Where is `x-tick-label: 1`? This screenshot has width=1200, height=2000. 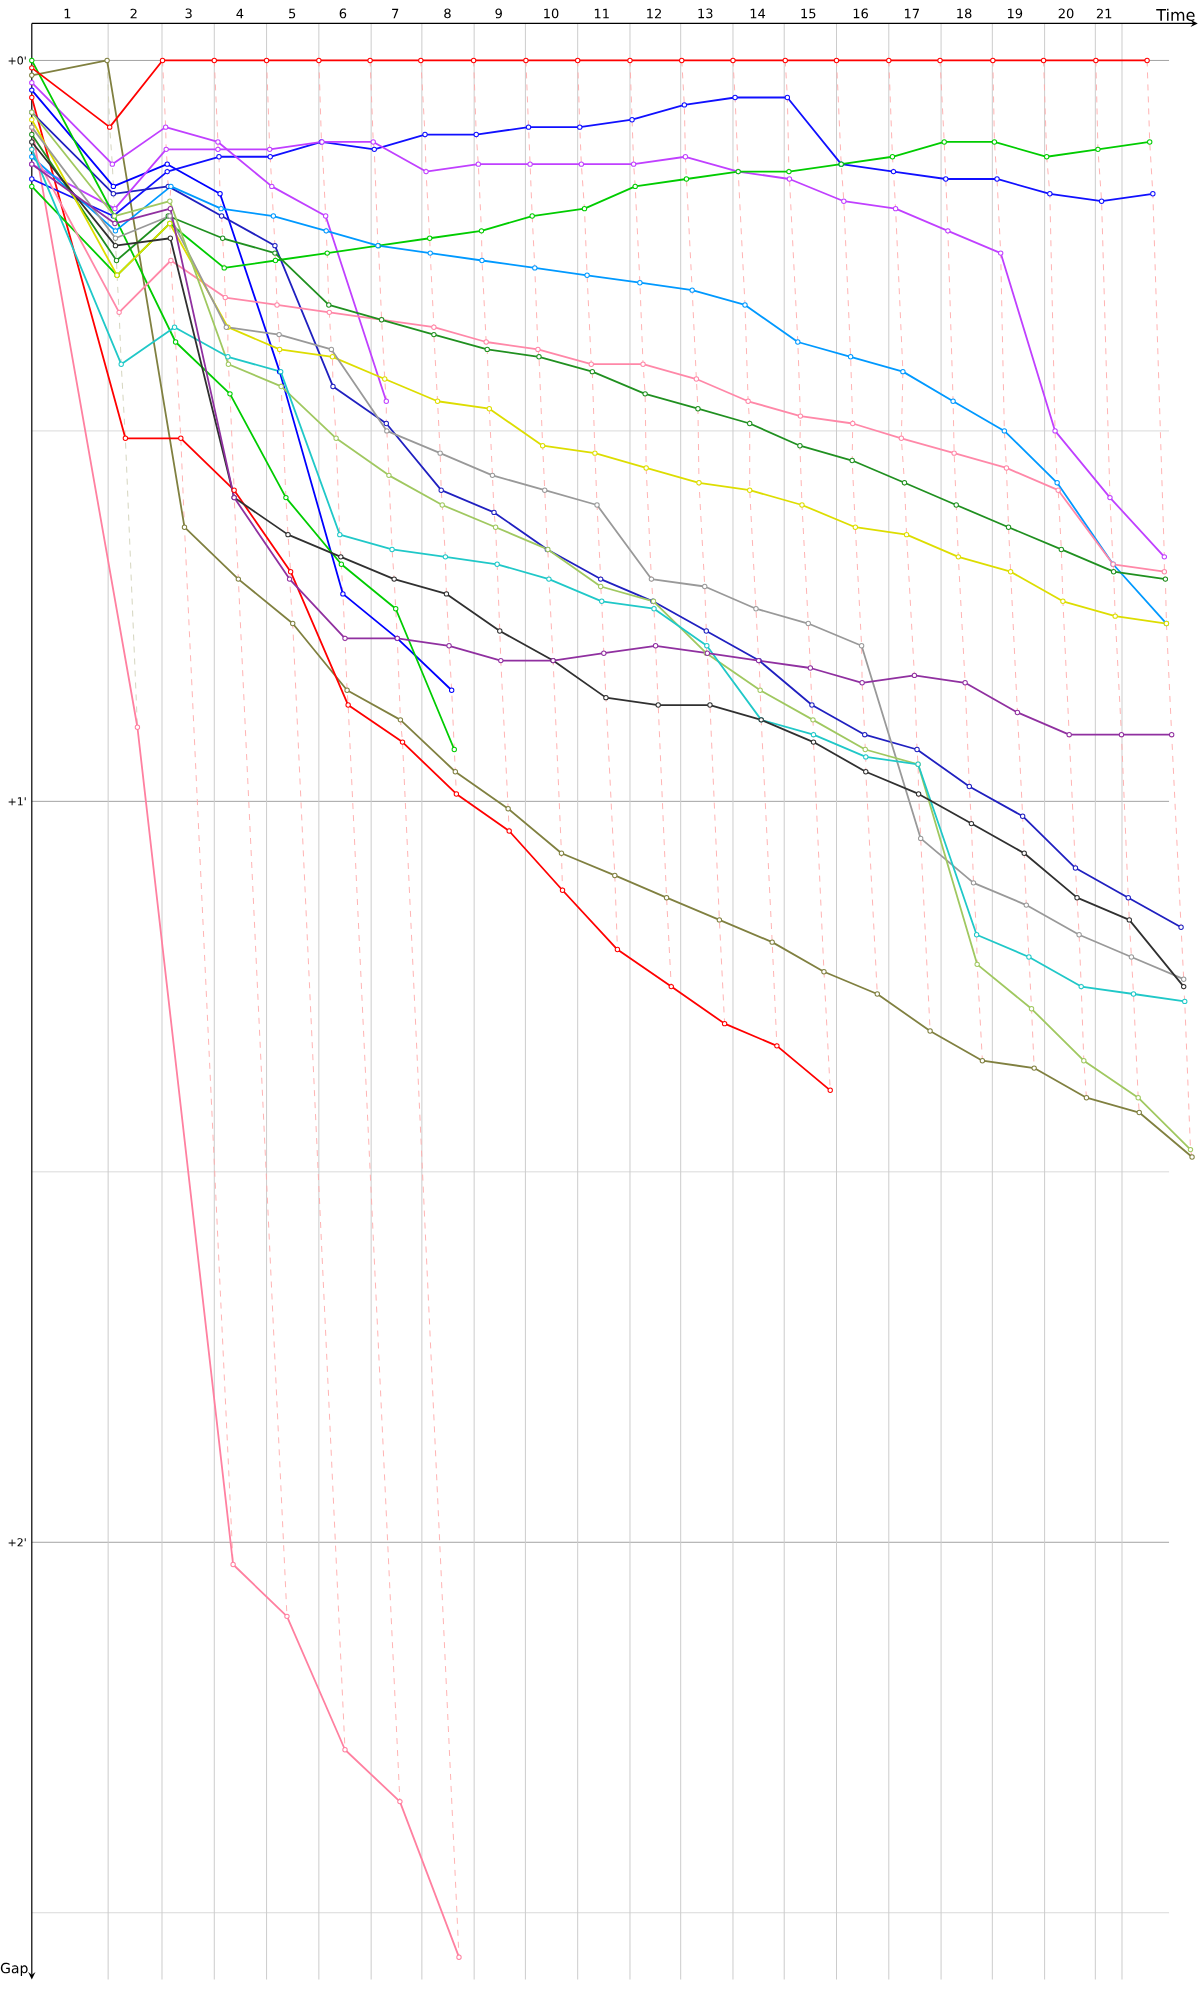 x-tick-label: 1 is located at coordinates (67, 13).